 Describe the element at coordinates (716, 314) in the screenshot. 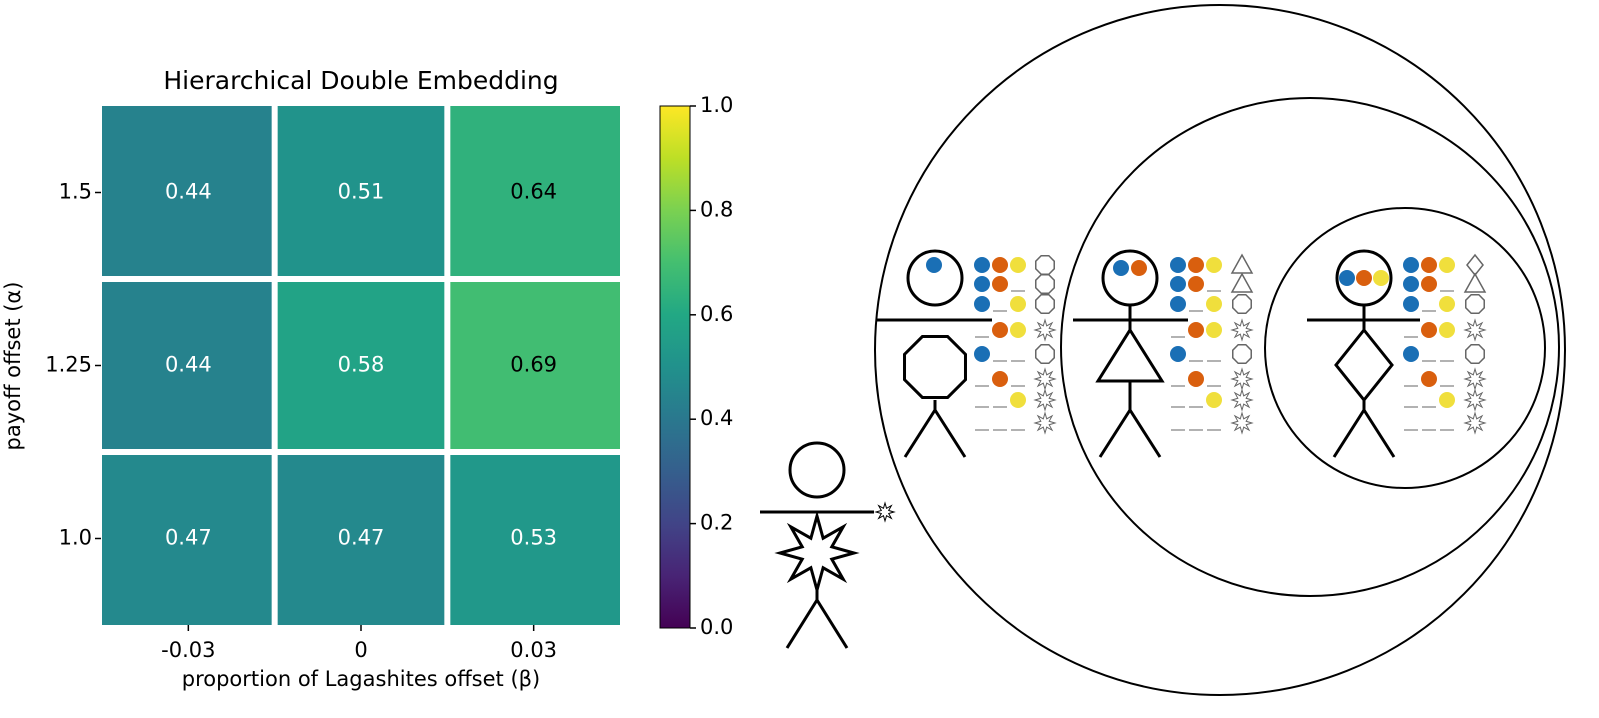

I see `colorbar-tick-label: 0.6` at that location.